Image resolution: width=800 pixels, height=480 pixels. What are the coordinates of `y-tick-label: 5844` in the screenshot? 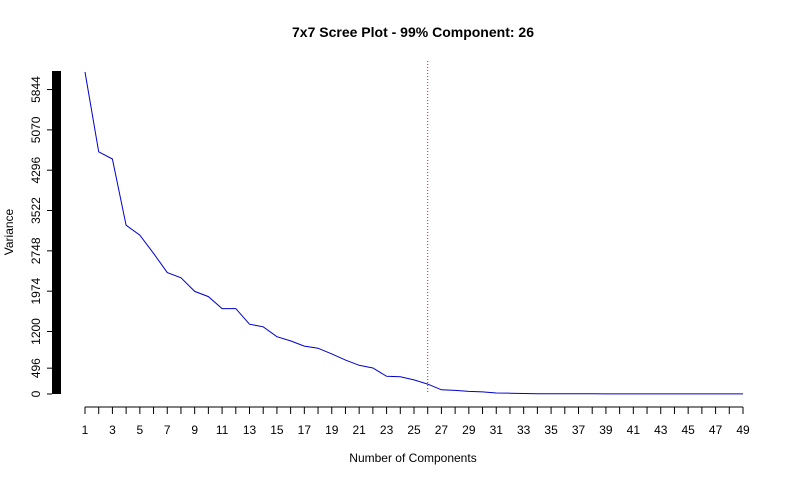 It's located at (36, 89).